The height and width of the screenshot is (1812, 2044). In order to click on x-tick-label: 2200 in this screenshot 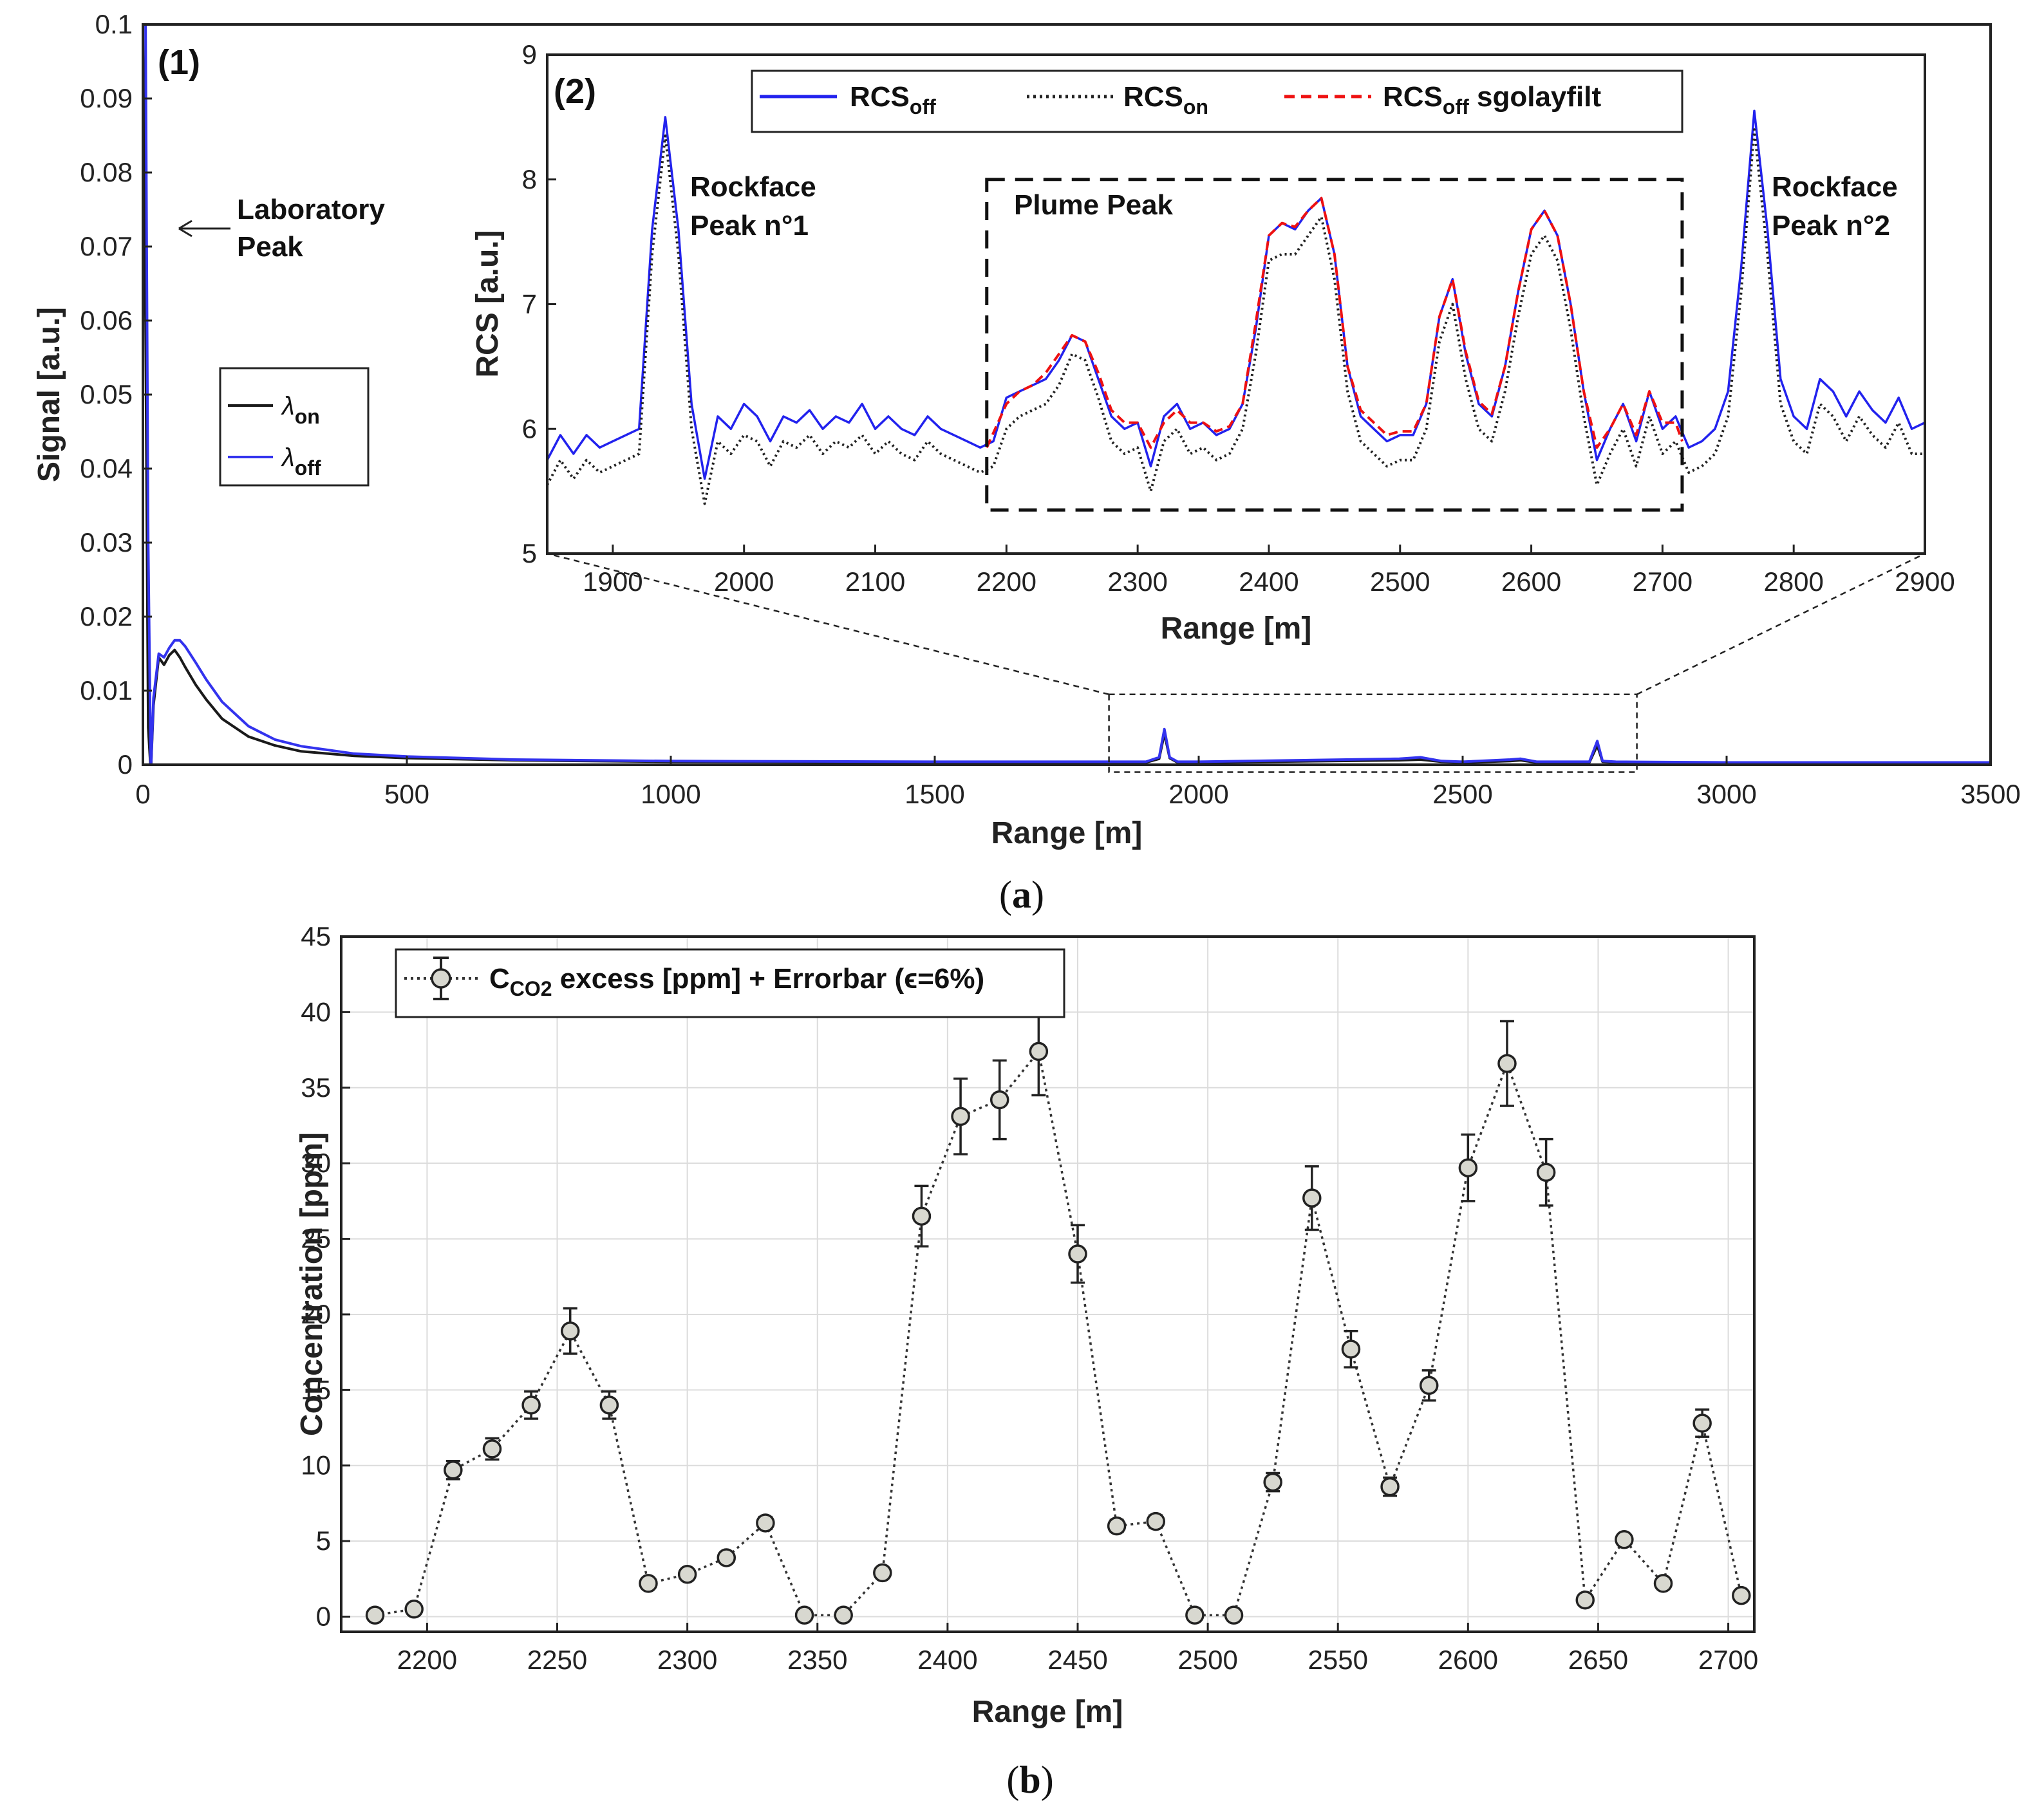, I will do `click(1006, 581)`.